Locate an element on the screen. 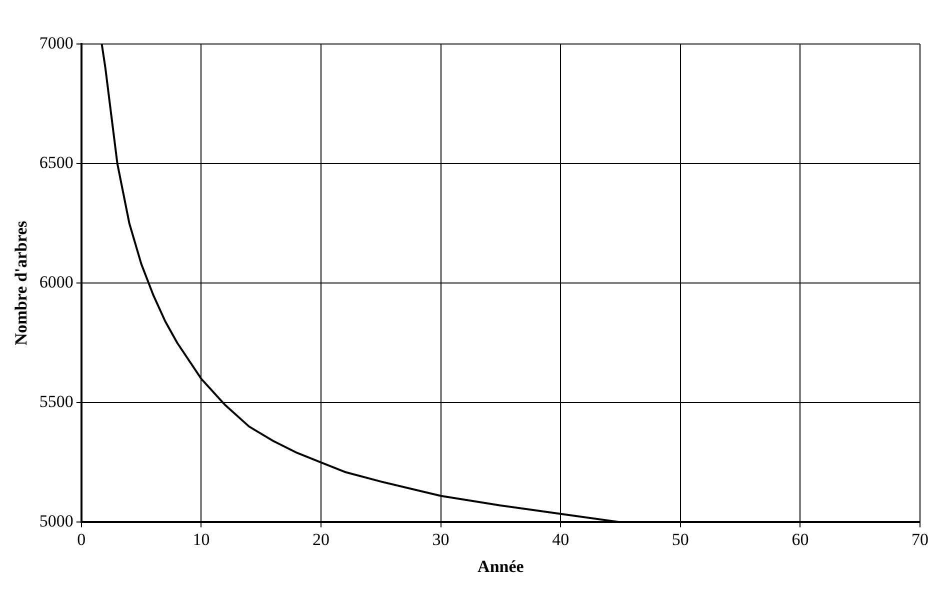 The image size is (942, 590). x-tick-label: 70 is located at coordinates (920, 539).